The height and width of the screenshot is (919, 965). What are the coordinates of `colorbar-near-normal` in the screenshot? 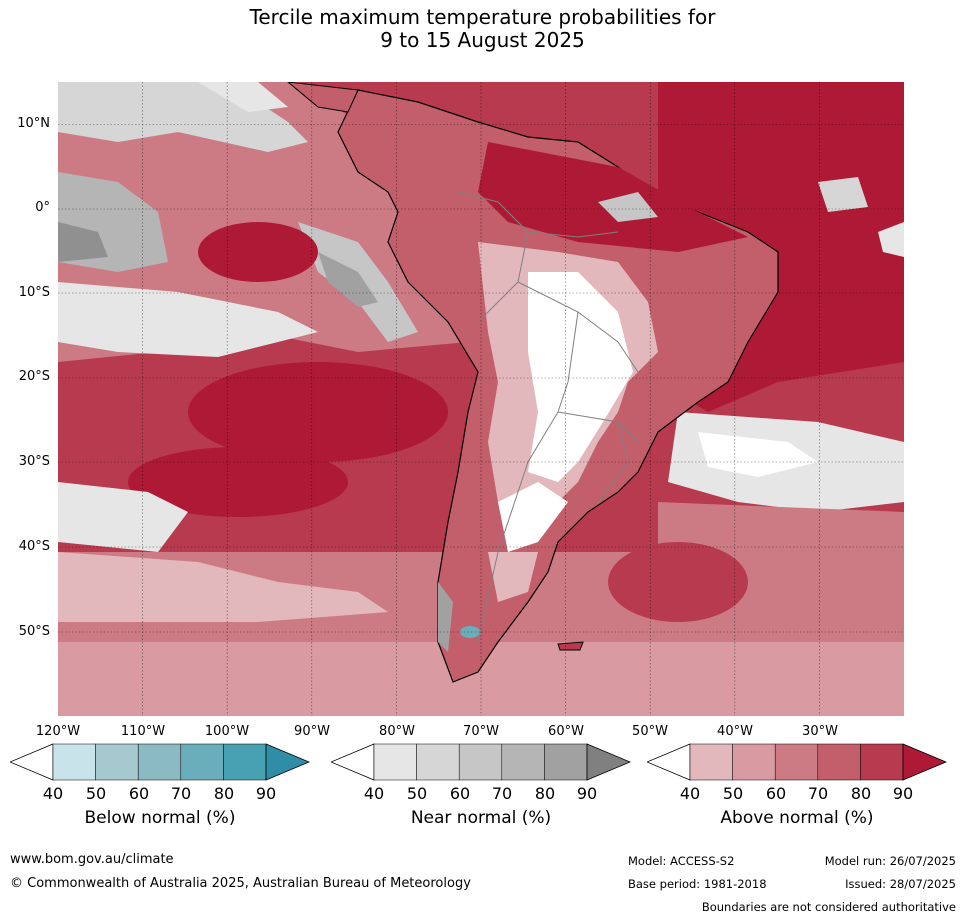 It's located at (480, 762).